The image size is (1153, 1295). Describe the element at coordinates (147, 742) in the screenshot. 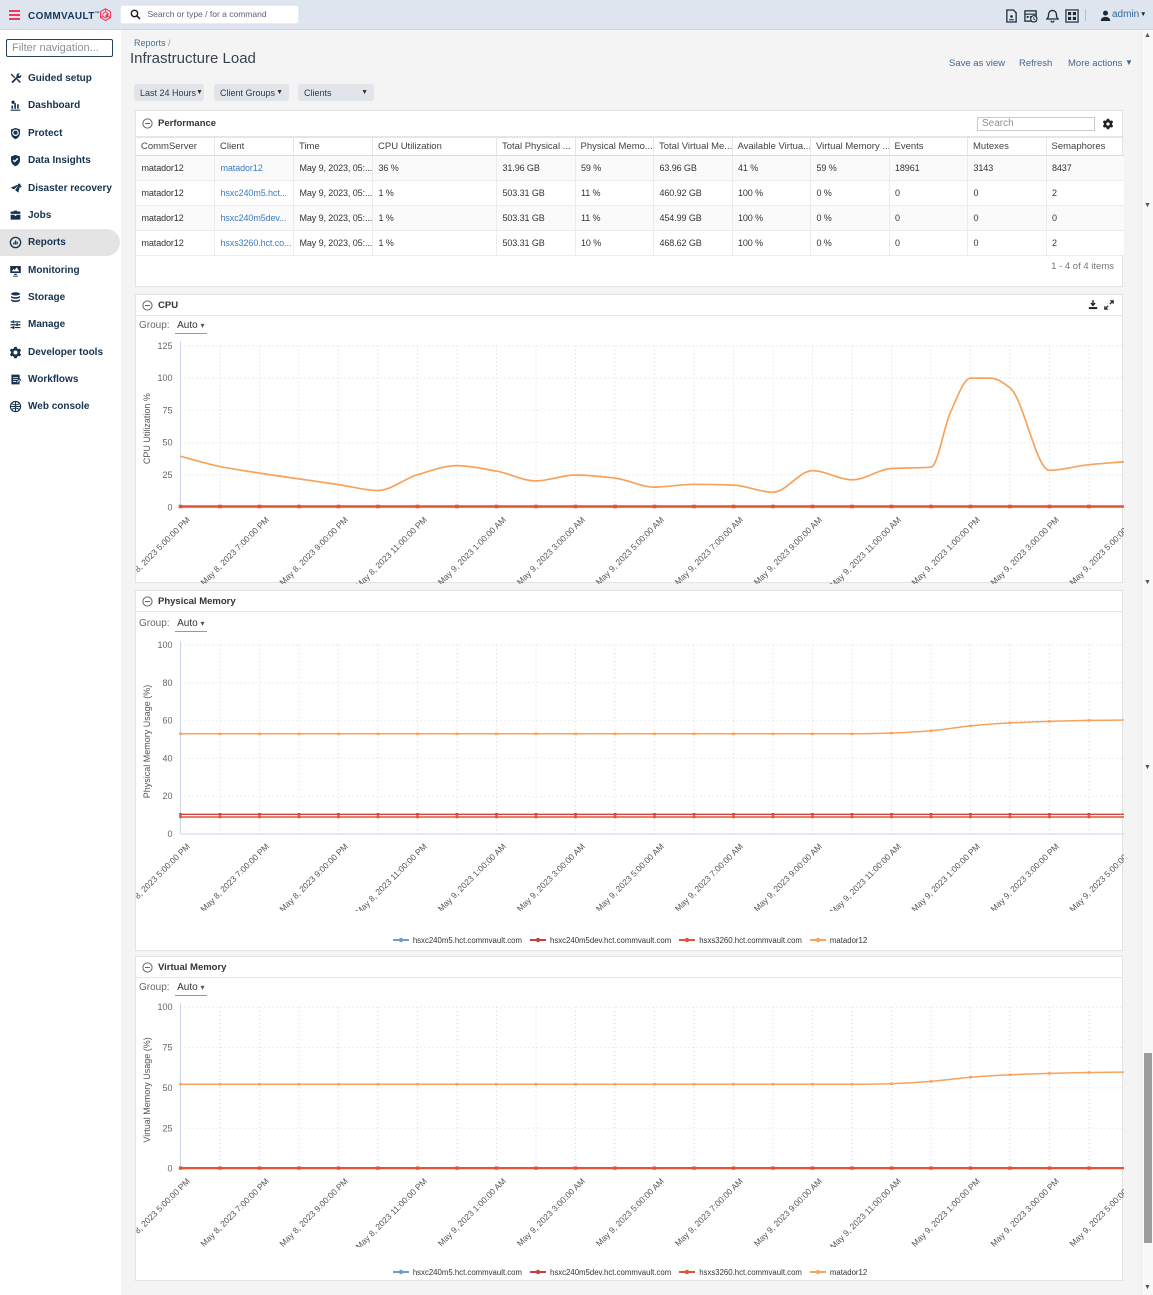

I see `svg-text: Physical Memory Usage (%)` at that location.